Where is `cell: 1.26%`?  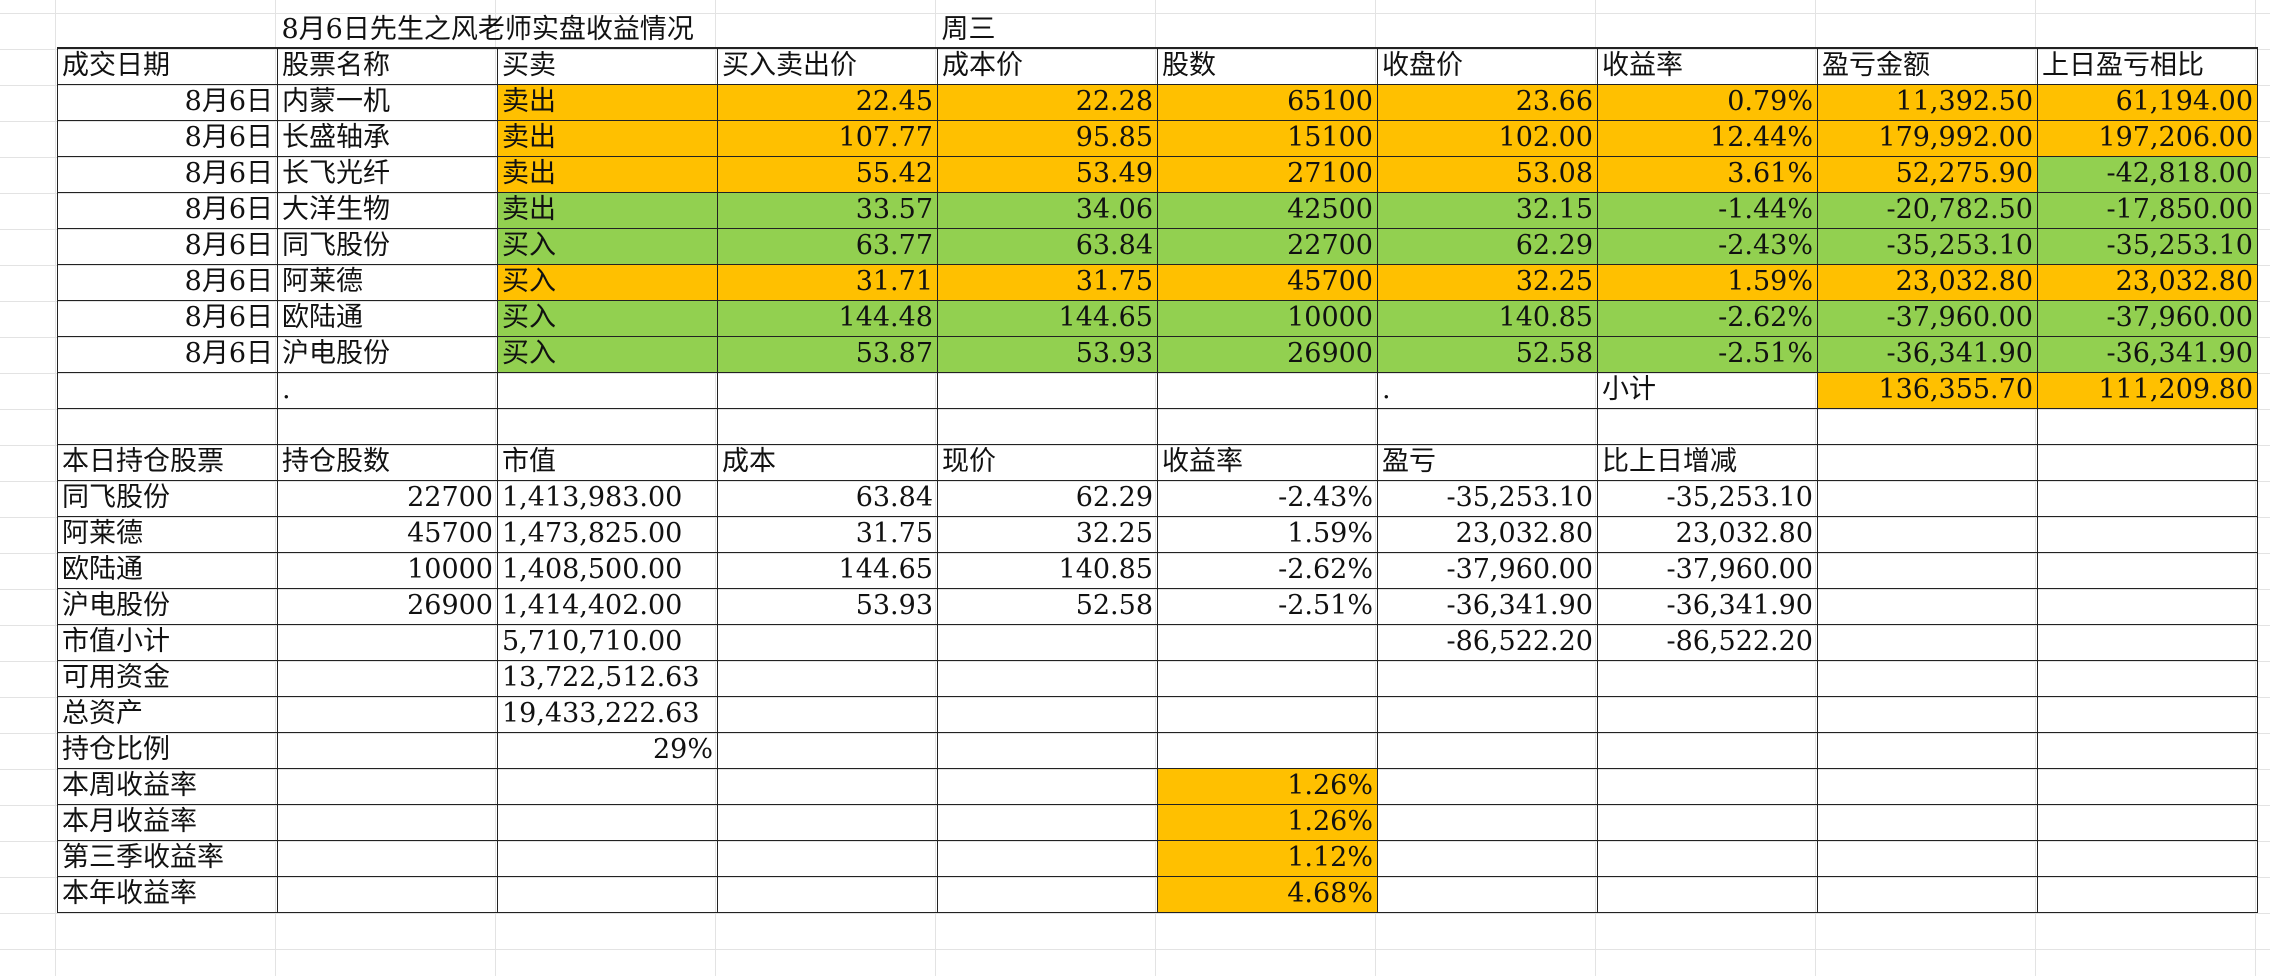 cell: 1.26% is located at coordinates (1267, 822).